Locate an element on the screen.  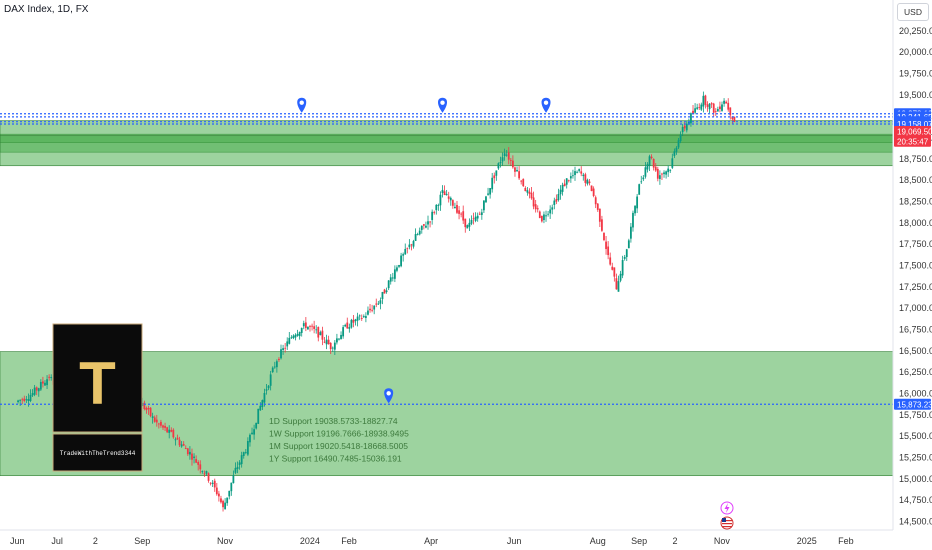
y-tick-label: 16,000.00 is located at coordinates (915, 393).